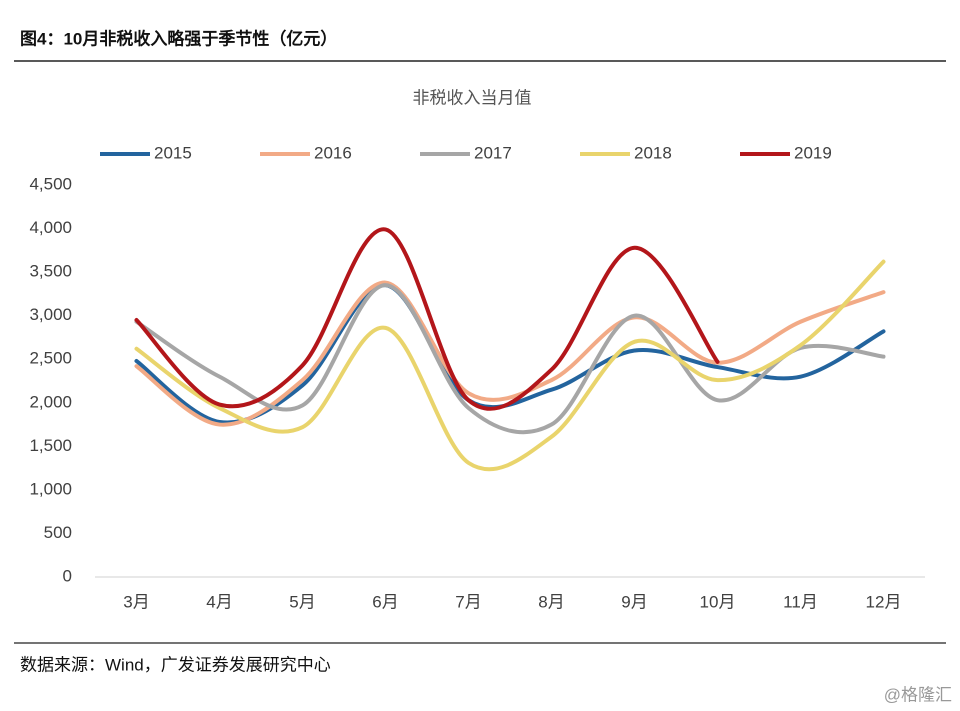 This screenshot has width=960, height=711. Describe the element at coordinates (50, 358) in the screenshot. I see `y-tick-label: 2,500` at that location.